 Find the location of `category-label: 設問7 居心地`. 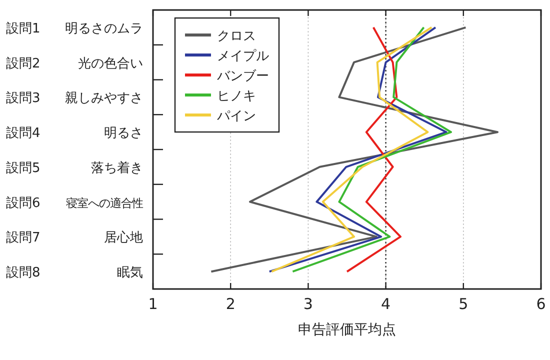

category-label: 設問7 居心地 is located at coordinates (74, 238).